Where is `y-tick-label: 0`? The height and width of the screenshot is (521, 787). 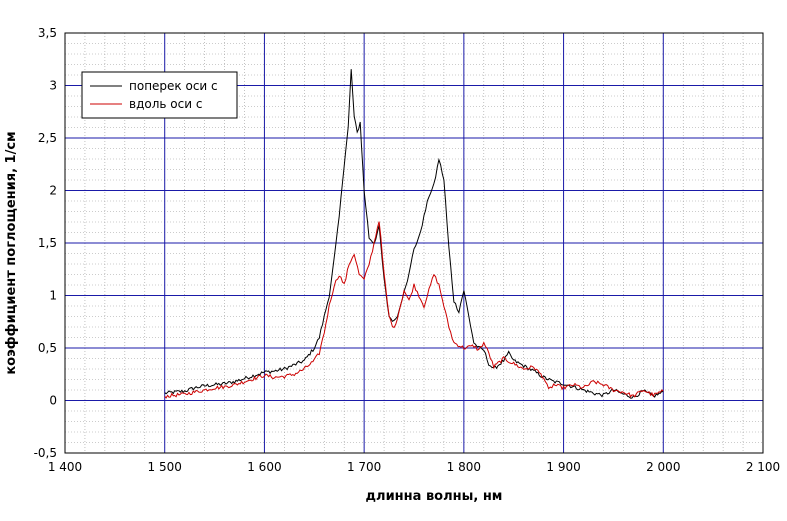
y-tick-label: 0 is located at coordinates (53, 401).